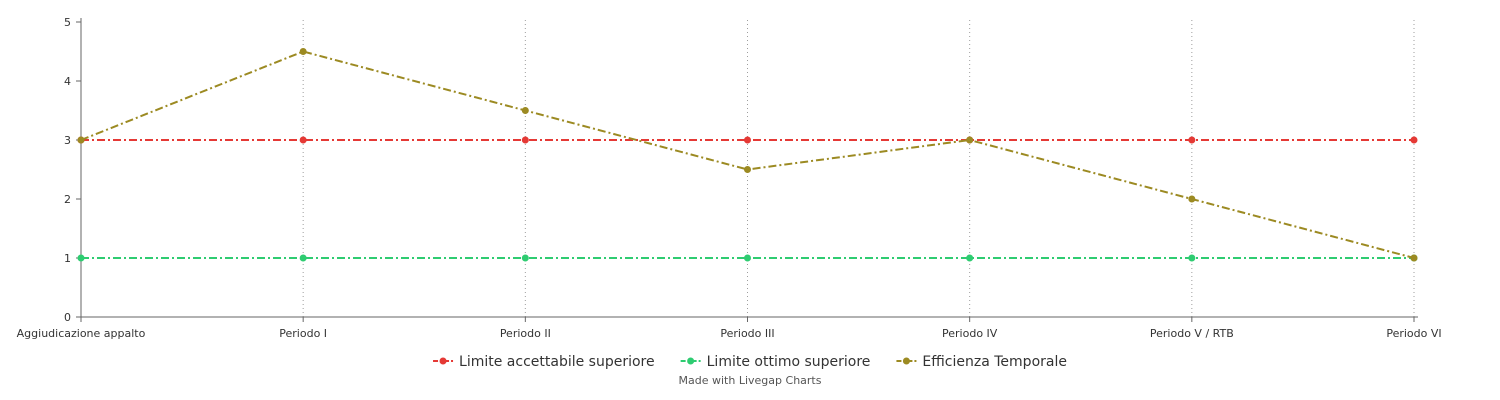 Image resolution: width=1500 pixels, height=400 pixels. Describe the element at coordinates (525, 333) in the screenshot. I see `x-tick-label: Periodo II` at that location.